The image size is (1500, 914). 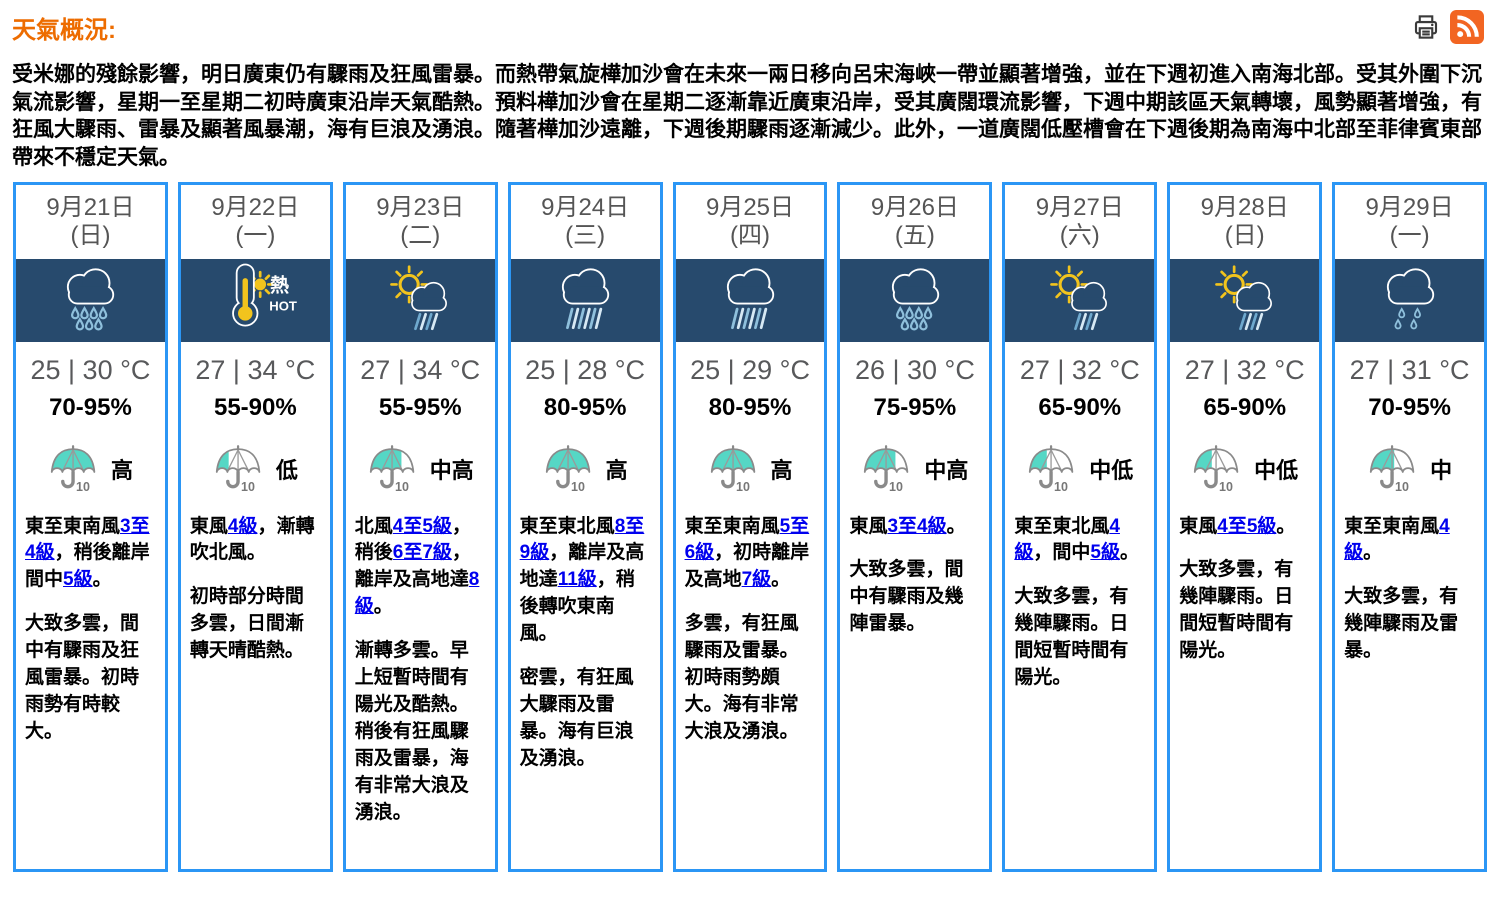 I want to click on wind-text-segment: ，稍後, so click(x=412, y=539).